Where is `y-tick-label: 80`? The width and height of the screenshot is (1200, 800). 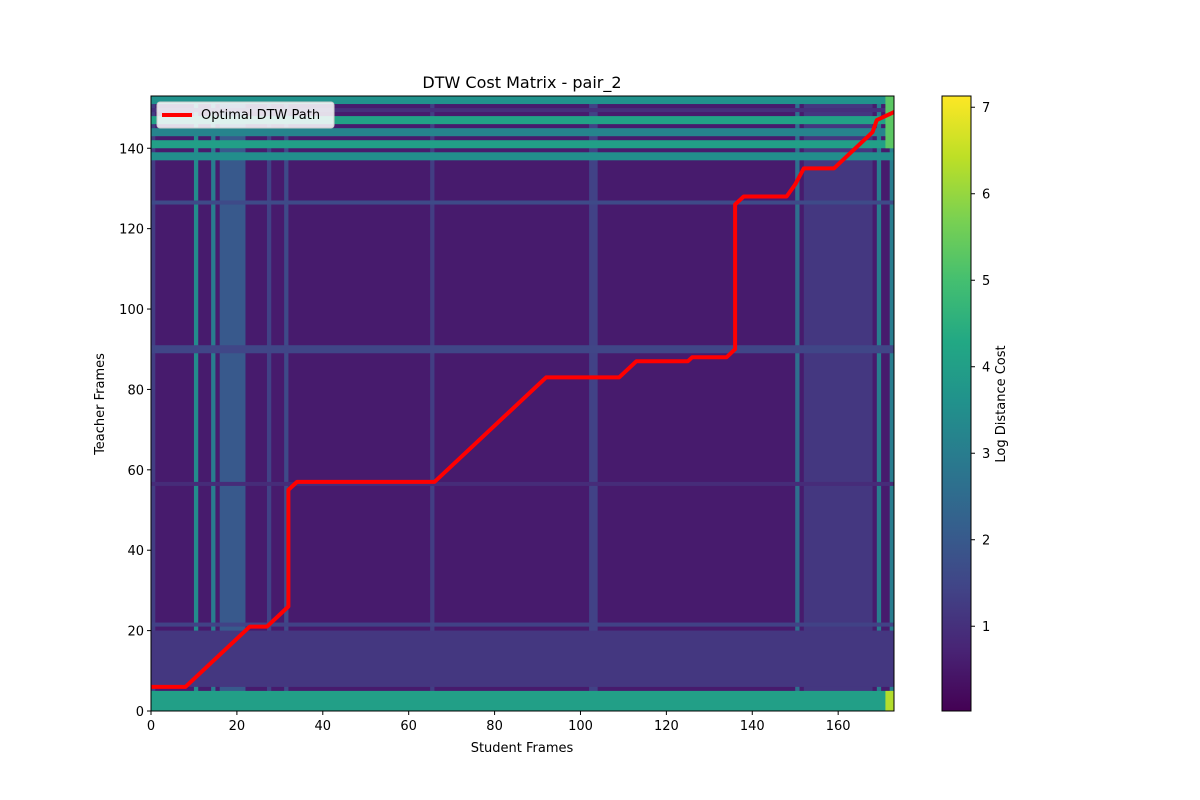
y-tick-label: 80 is located at coordinates (135, 390).